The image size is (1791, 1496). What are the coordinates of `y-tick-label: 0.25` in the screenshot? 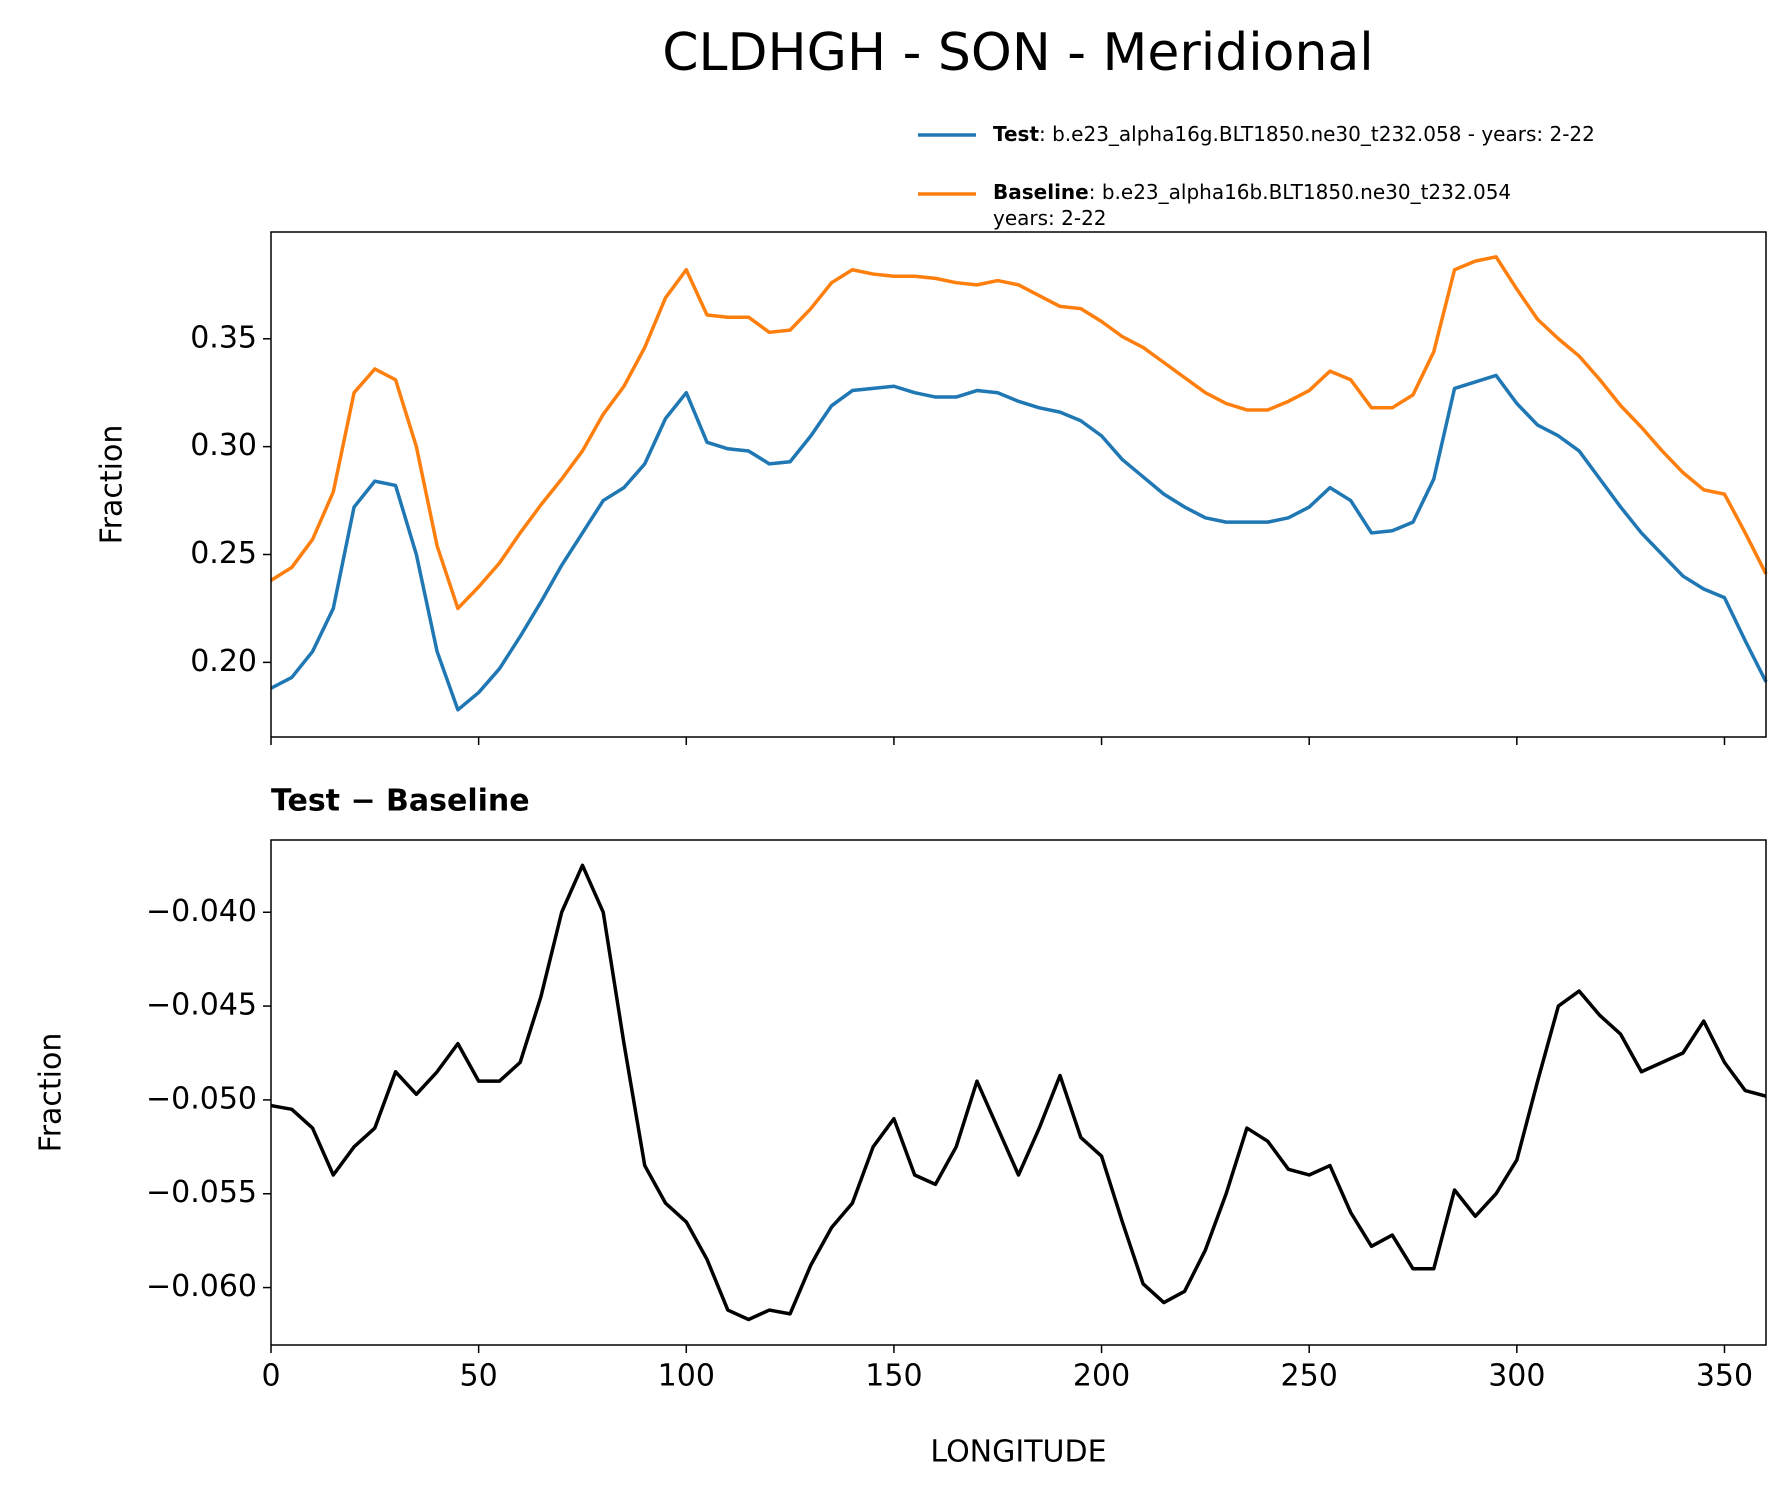 It's located at (223, 553).